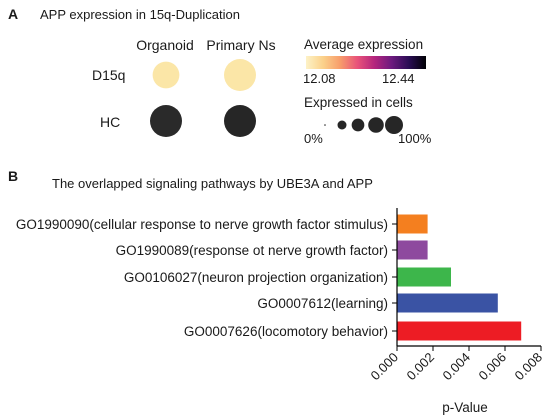 The image size is (550, 420). Describe the element at coordinates (286, 331) in the screenshot. I see `category-label: GO0007626(locomotory behavior)` at that location.